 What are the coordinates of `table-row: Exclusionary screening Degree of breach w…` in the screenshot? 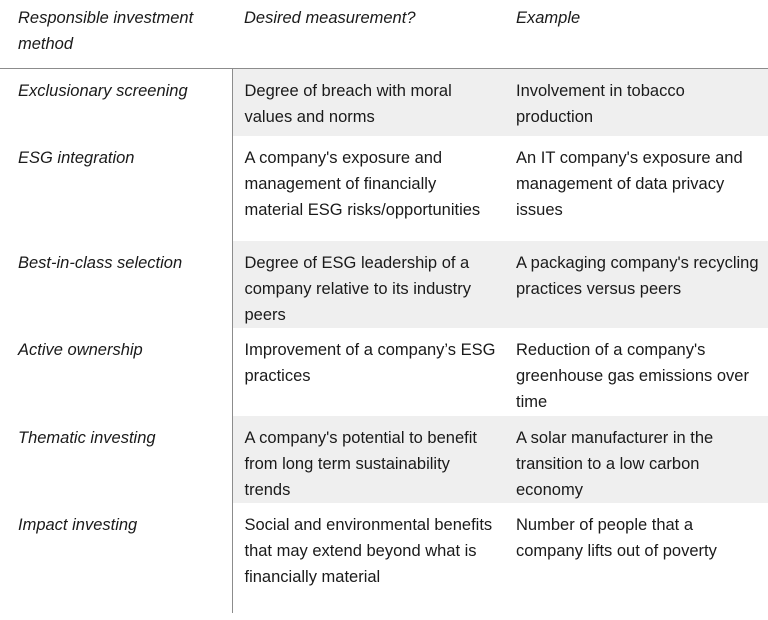 It's located at (384, 102).